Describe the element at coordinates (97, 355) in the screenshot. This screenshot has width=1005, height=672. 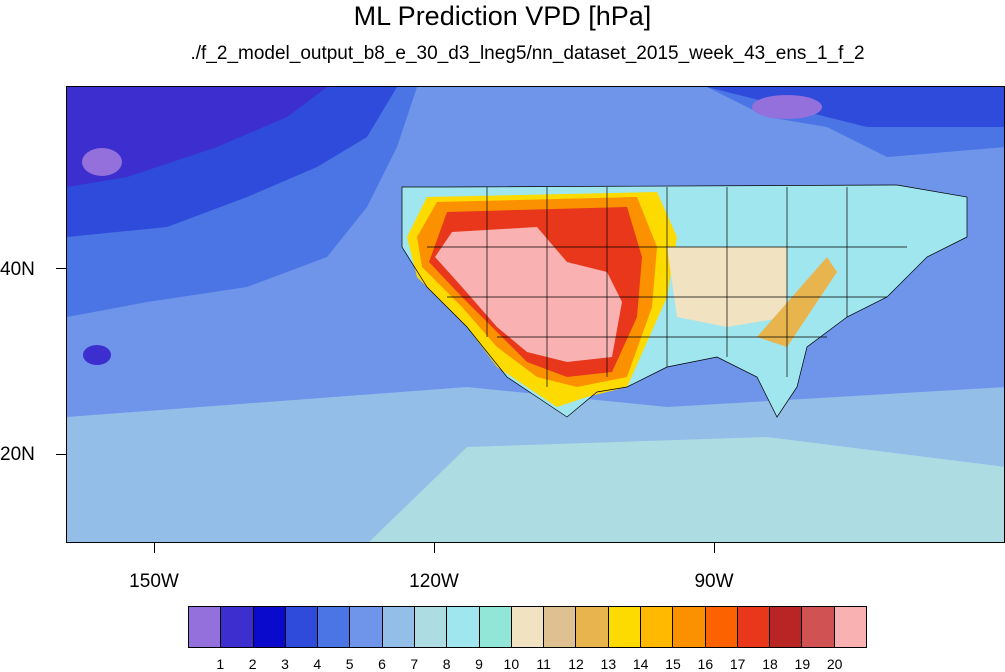
I see `vpd-2-spot` at that location.